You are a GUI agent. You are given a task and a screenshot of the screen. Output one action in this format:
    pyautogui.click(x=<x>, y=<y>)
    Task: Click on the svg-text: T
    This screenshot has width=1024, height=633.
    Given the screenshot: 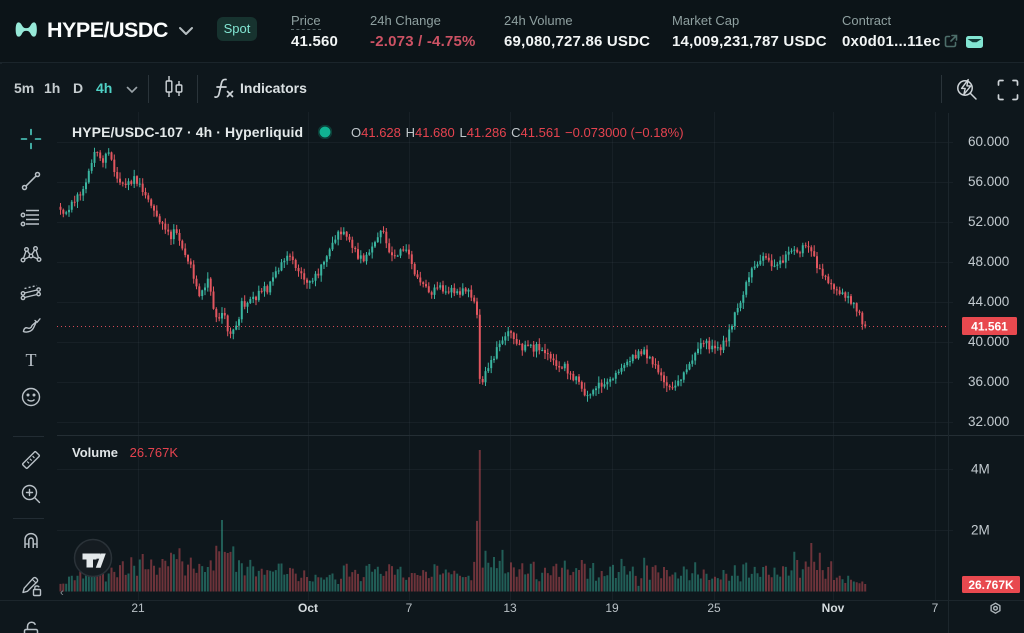 What is the action you would take?
    pyautogui.click(x=31, y=360)
    